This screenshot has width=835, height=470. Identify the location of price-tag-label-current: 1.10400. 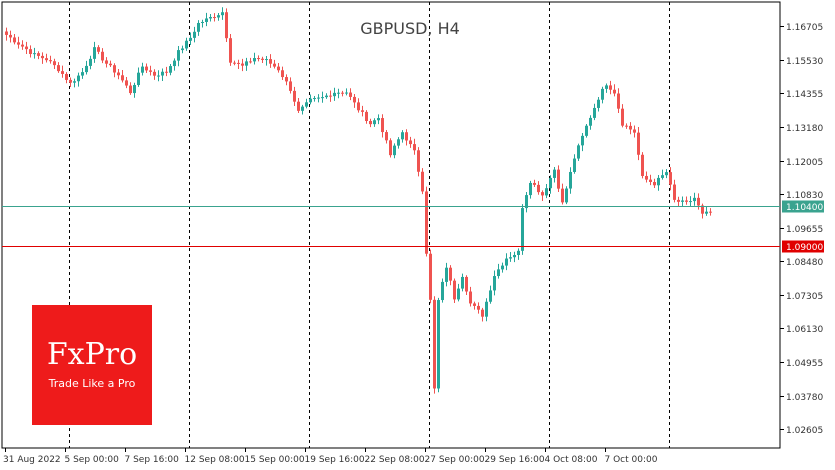
(804, 208).